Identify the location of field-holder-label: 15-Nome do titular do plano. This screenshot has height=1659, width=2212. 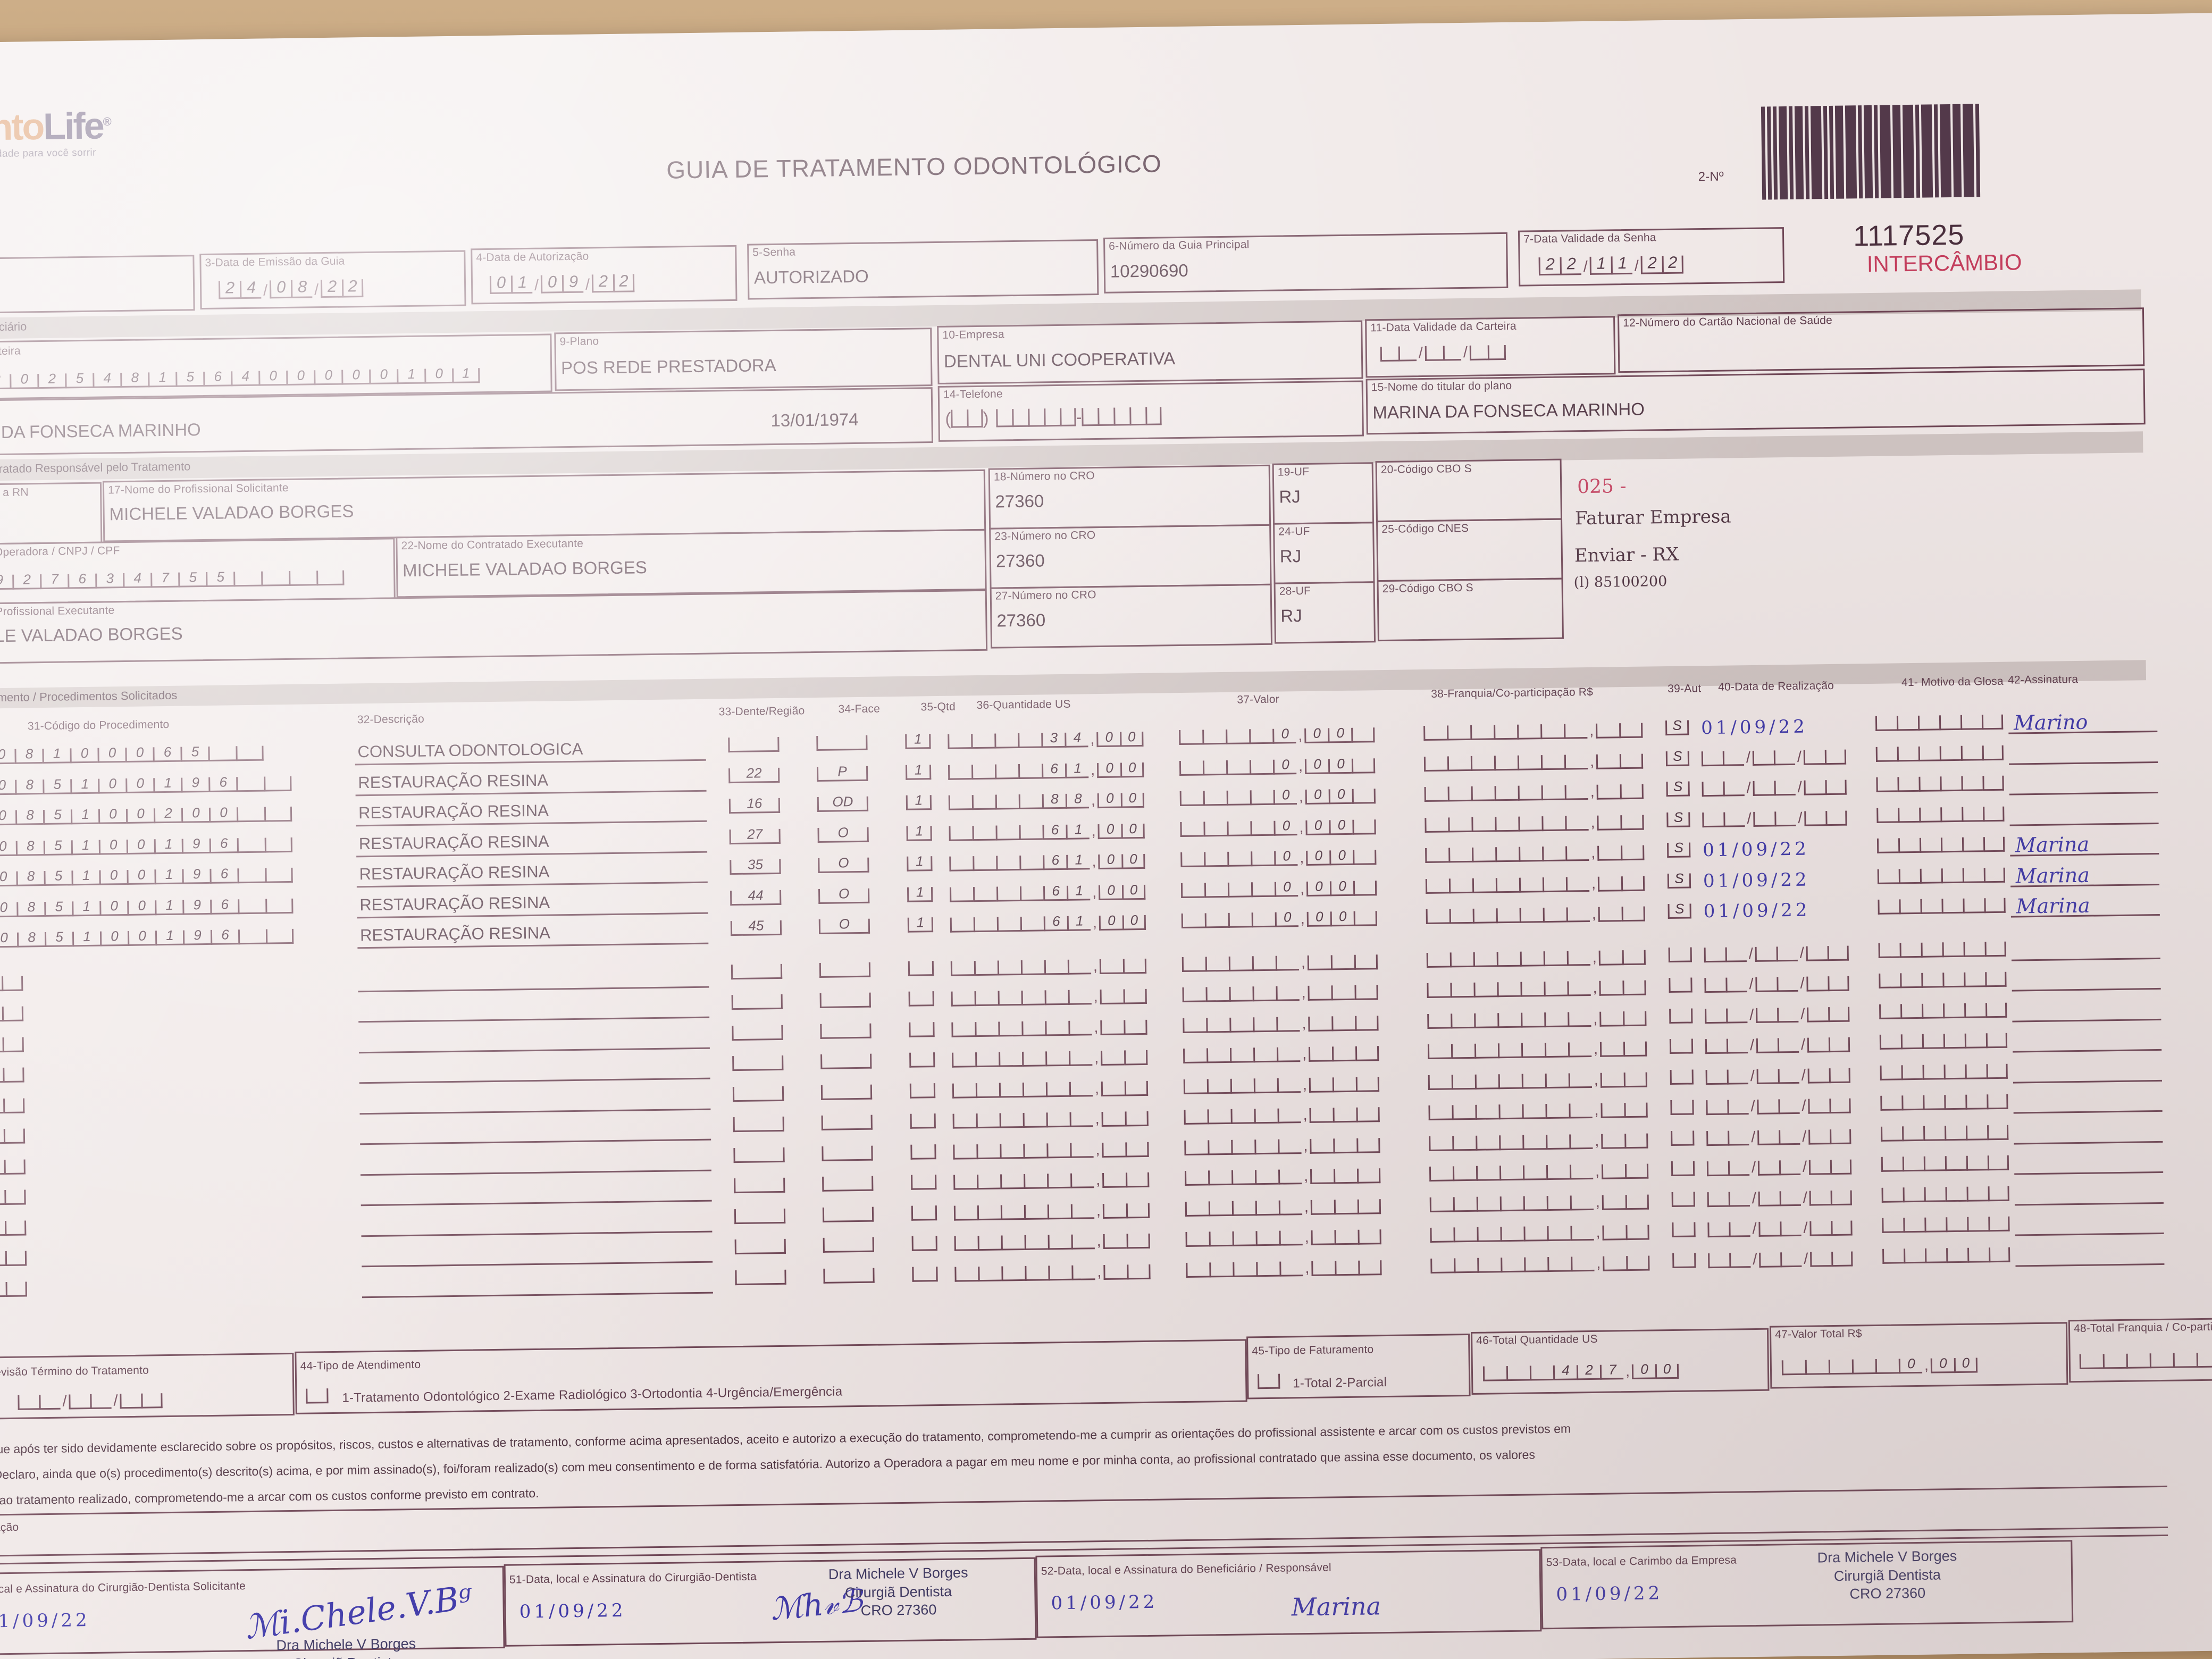
(1441, 386).